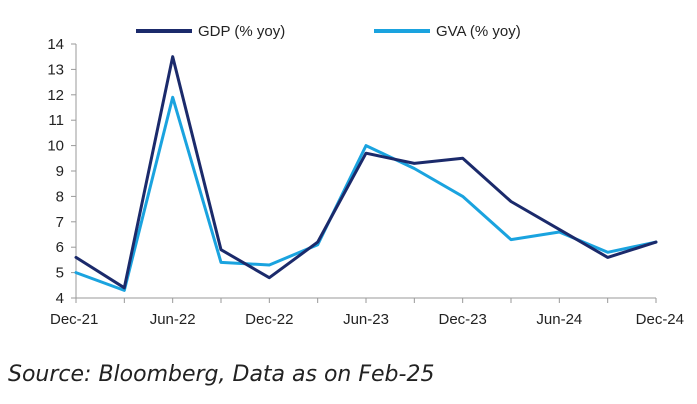 The width and height of the screenshot is (697, 404). I want to click on x-tick-label: Dec-23, so click(462, 319).